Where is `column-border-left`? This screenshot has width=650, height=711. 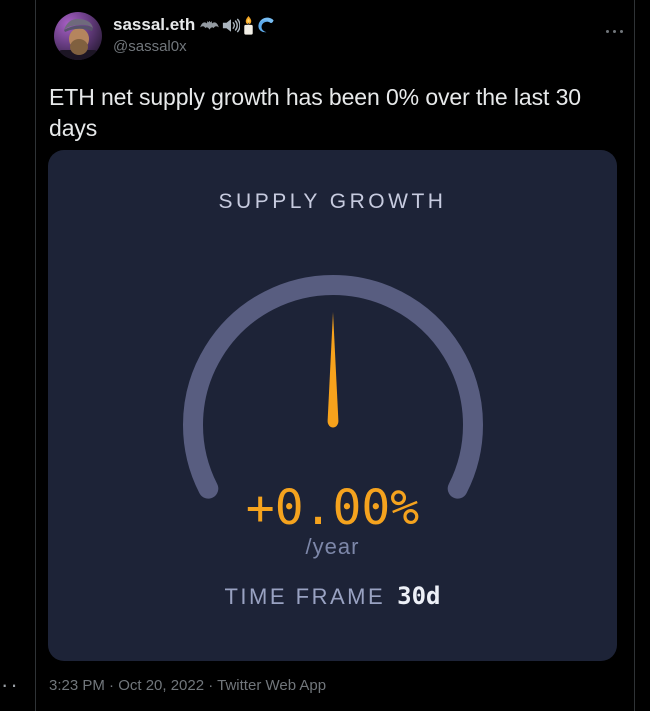
column-border-left is located at coordinates (35, 355).